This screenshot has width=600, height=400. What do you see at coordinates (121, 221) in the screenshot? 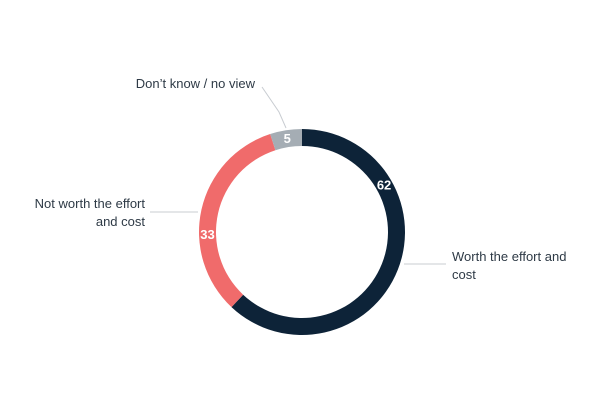
I see `category-label-line: and cost` at bounding box center [121, 221].